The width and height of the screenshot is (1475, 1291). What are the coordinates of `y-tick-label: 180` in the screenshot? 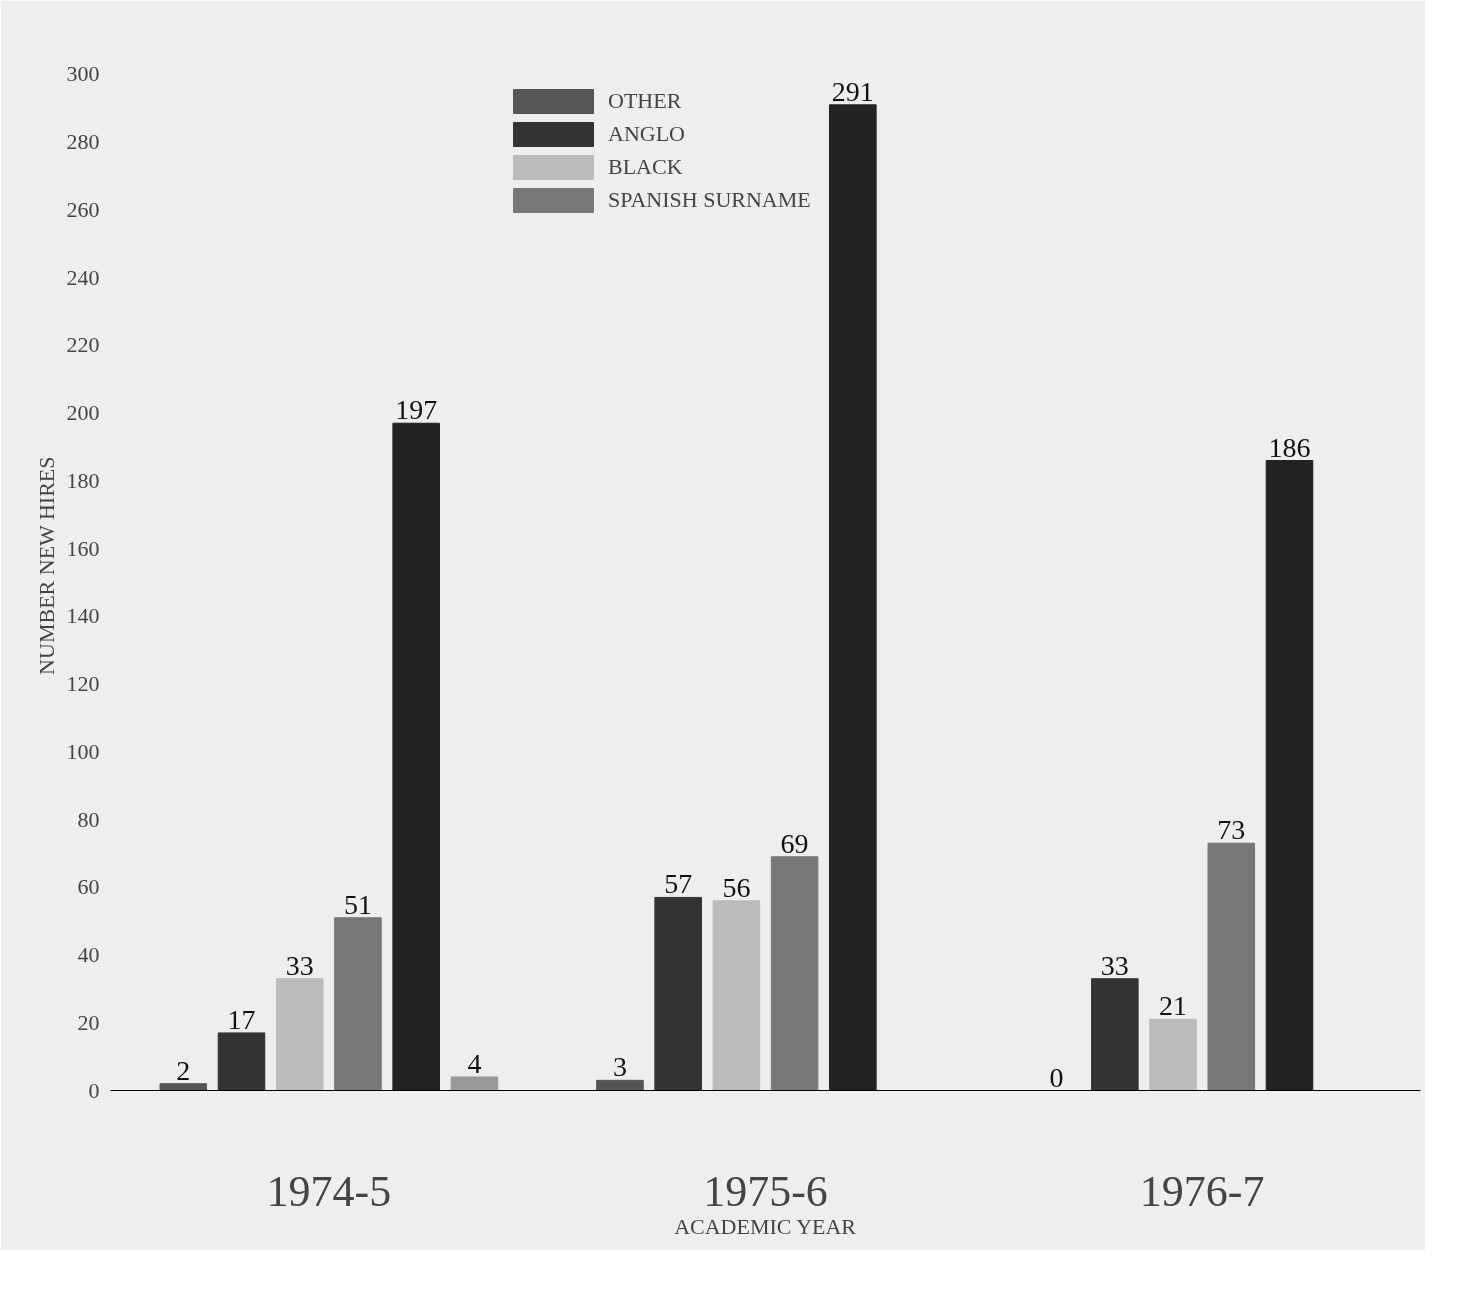 It's located at (83, 480).